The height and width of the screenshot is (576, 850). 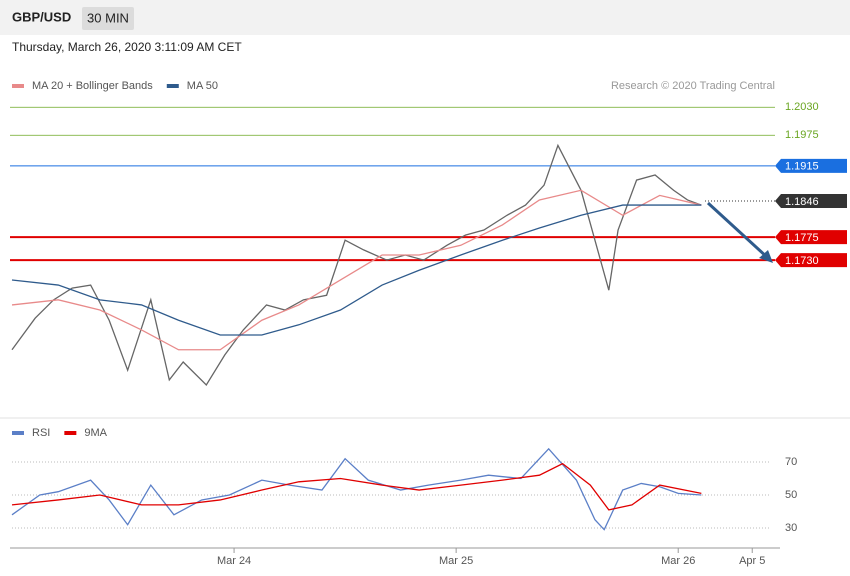 What do you see at coordinates (791, 495) in the screenshot?
I see `y-tick-label: 50` at bounding box center [791, 495].